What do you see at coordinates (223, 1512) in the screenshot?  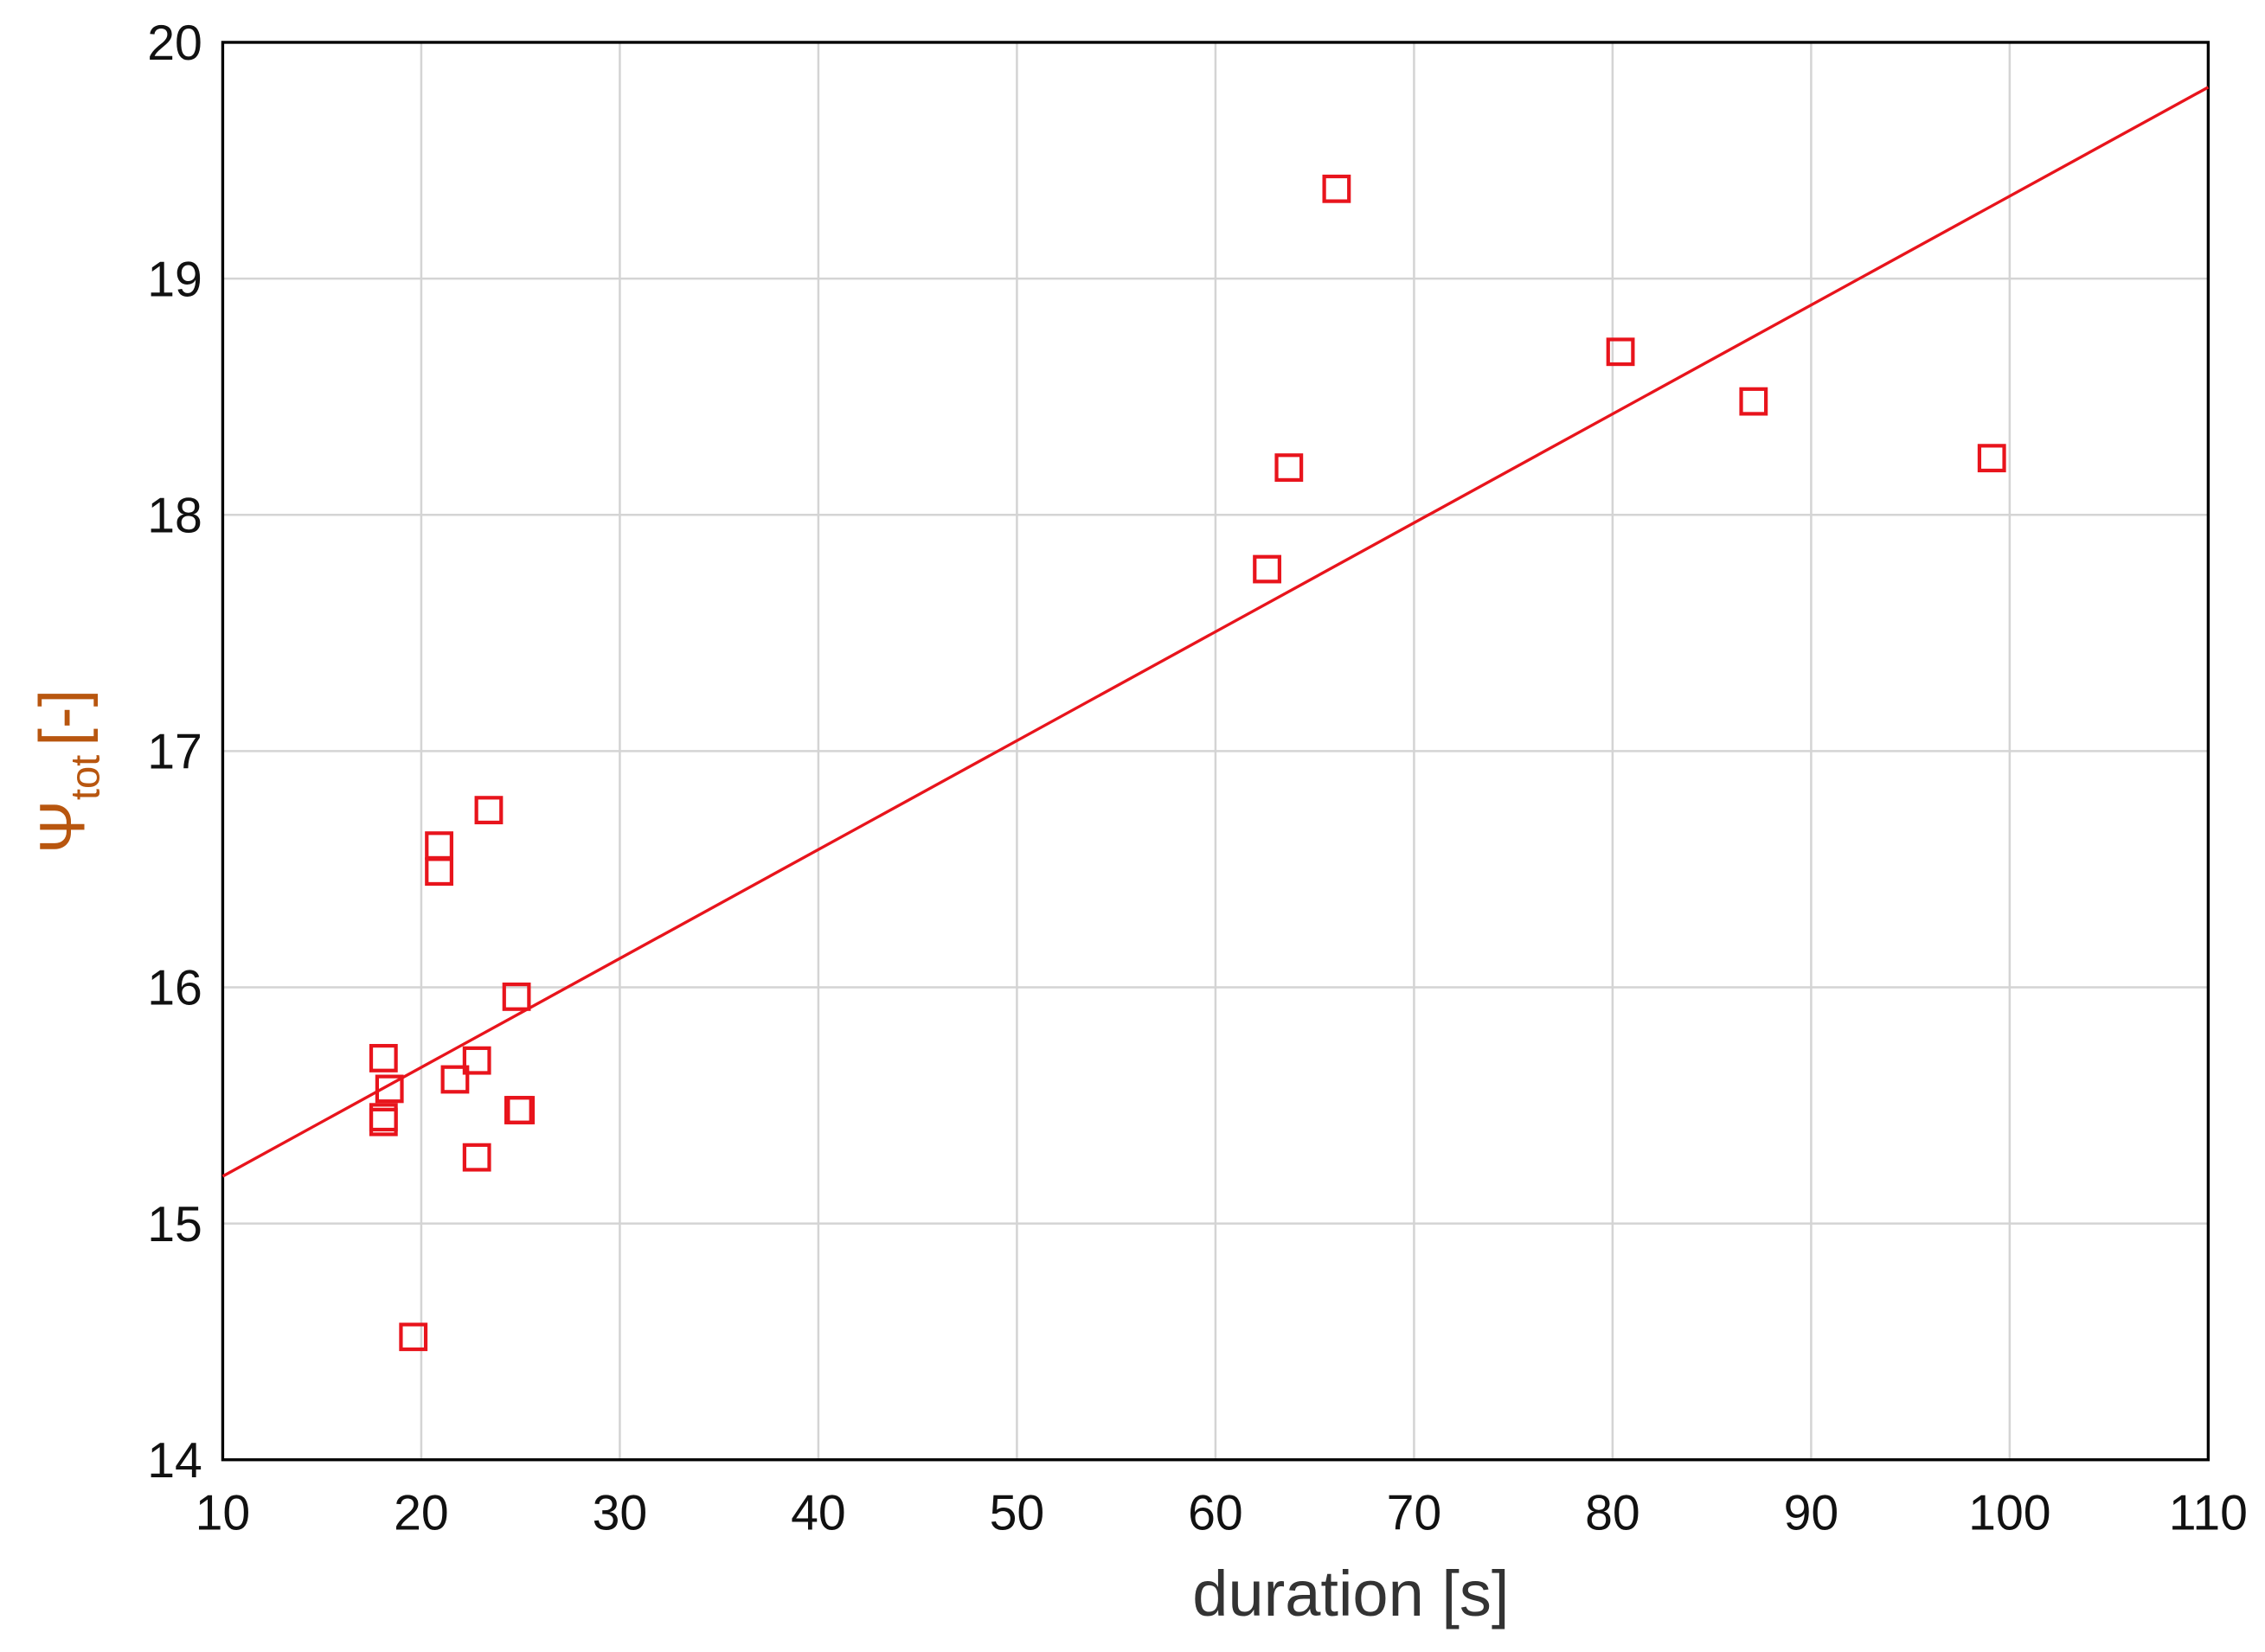 I see `x-tick-label: 10` at bounding box center [223, 1512].